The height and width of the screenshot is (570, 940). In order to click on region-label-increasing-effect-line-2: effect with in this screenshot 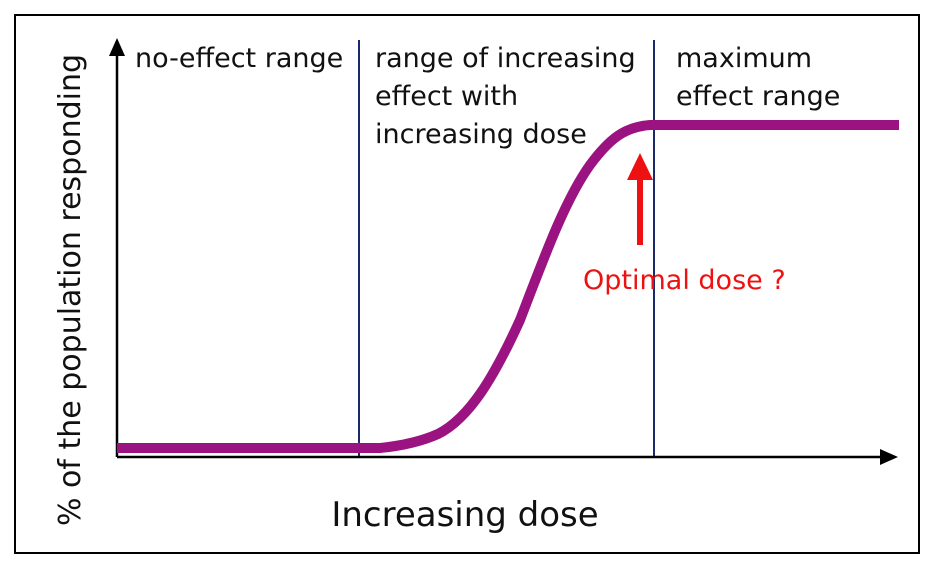, I will do `click(446, 96)`.